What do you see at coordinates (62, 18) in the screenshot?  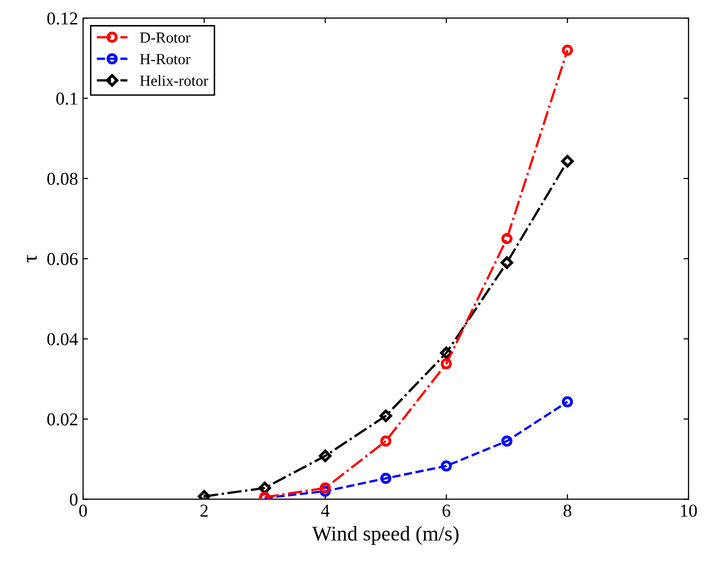 I see `y-tick-label: 0.12` at bounding box center [62, 18].